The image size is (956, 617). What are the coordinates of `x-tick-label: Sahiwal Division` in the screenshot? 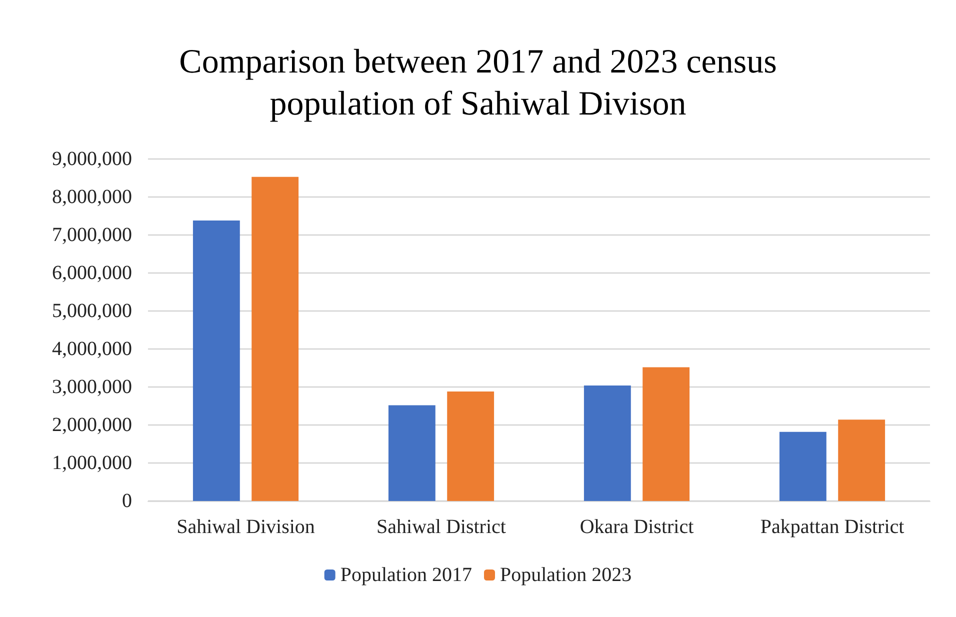 It's located at (245, 527).